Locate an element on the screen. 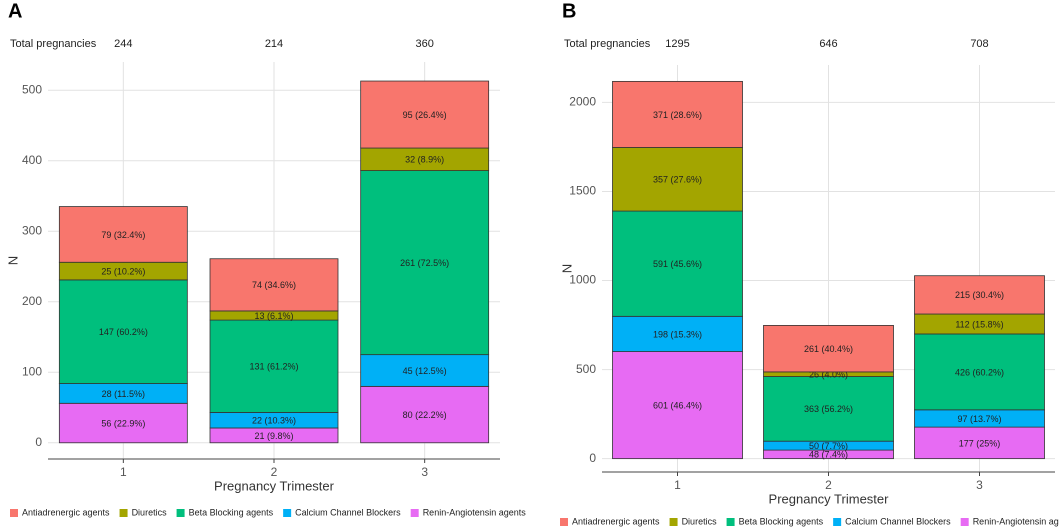  y-tick-label: 1500 is located at coordinates (582, 191).